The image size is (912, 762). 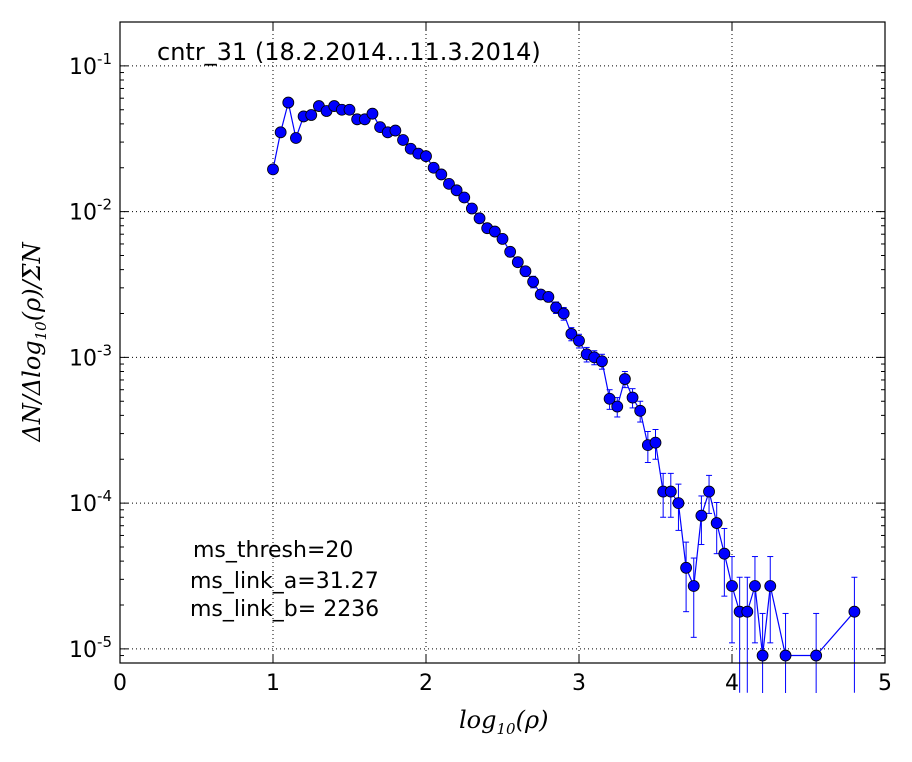 What do you see at coordinates (885, 683) in the screenshot?
I see `x-tick-label: 5` at bounding box center [885, 683].